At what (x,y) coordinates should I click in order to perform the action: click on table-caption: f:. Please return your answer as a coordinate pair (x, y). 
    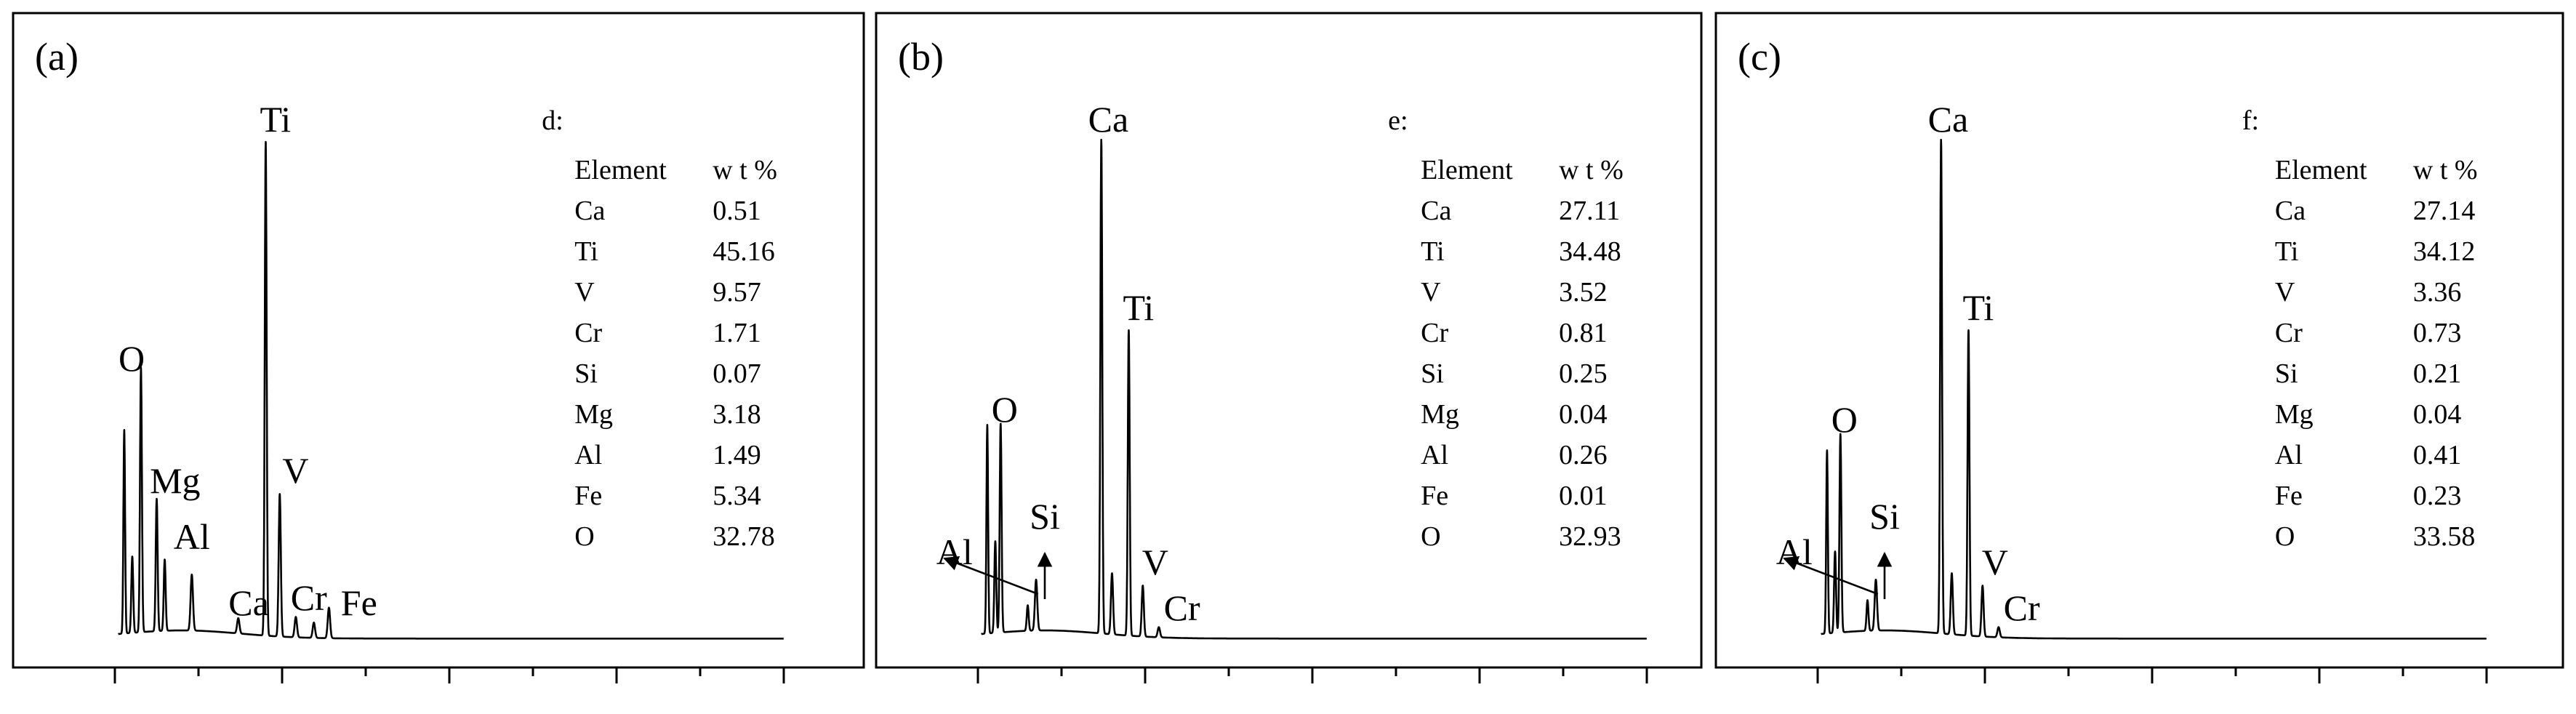
    Looking at the image, I should click on (2250, 120).